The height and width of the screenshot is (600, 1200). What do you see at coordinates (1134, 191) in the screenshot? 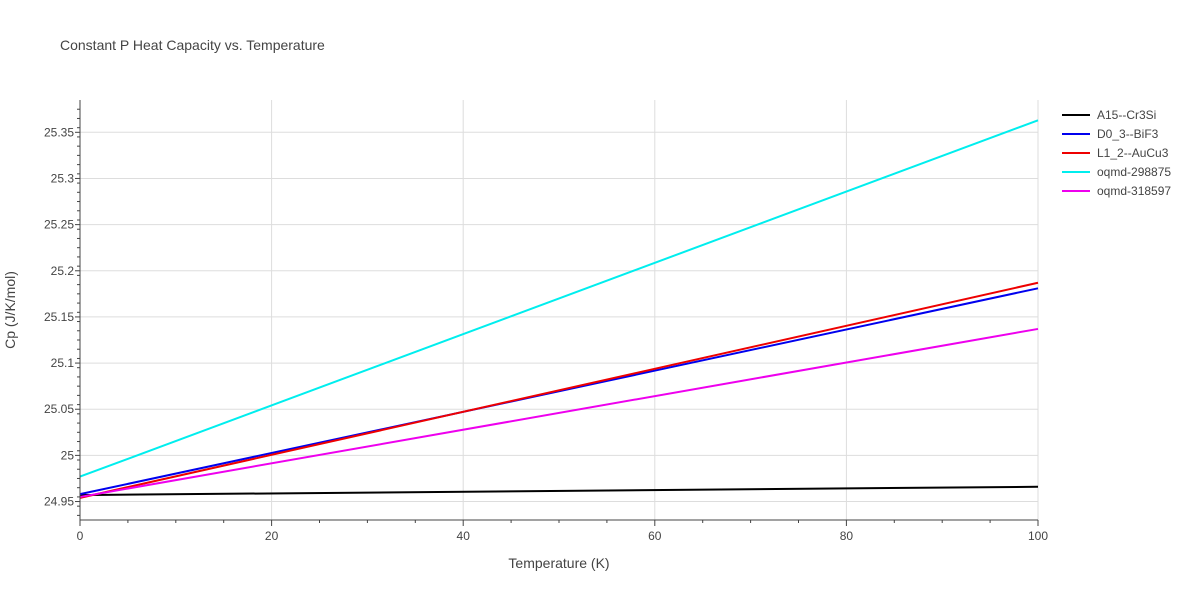
I see `legend-label: oqmd-318597` at bounding box center [1134, 191].